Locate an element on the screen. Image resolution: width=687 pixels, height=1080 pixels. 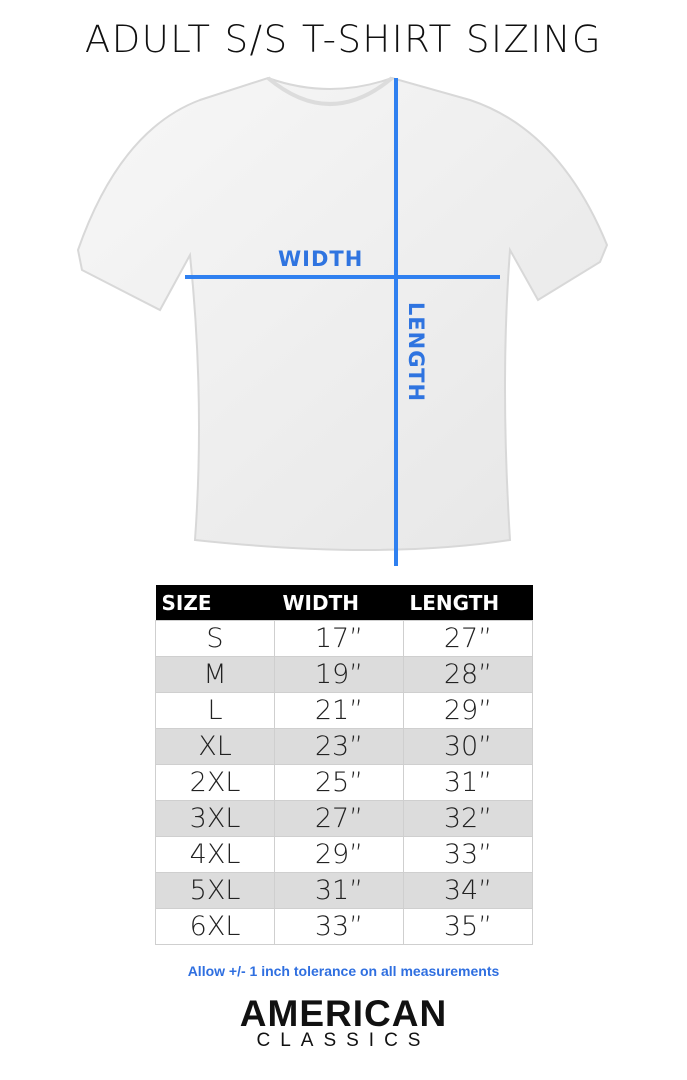
length-cell: 28” is located at coordinates (468, 674).